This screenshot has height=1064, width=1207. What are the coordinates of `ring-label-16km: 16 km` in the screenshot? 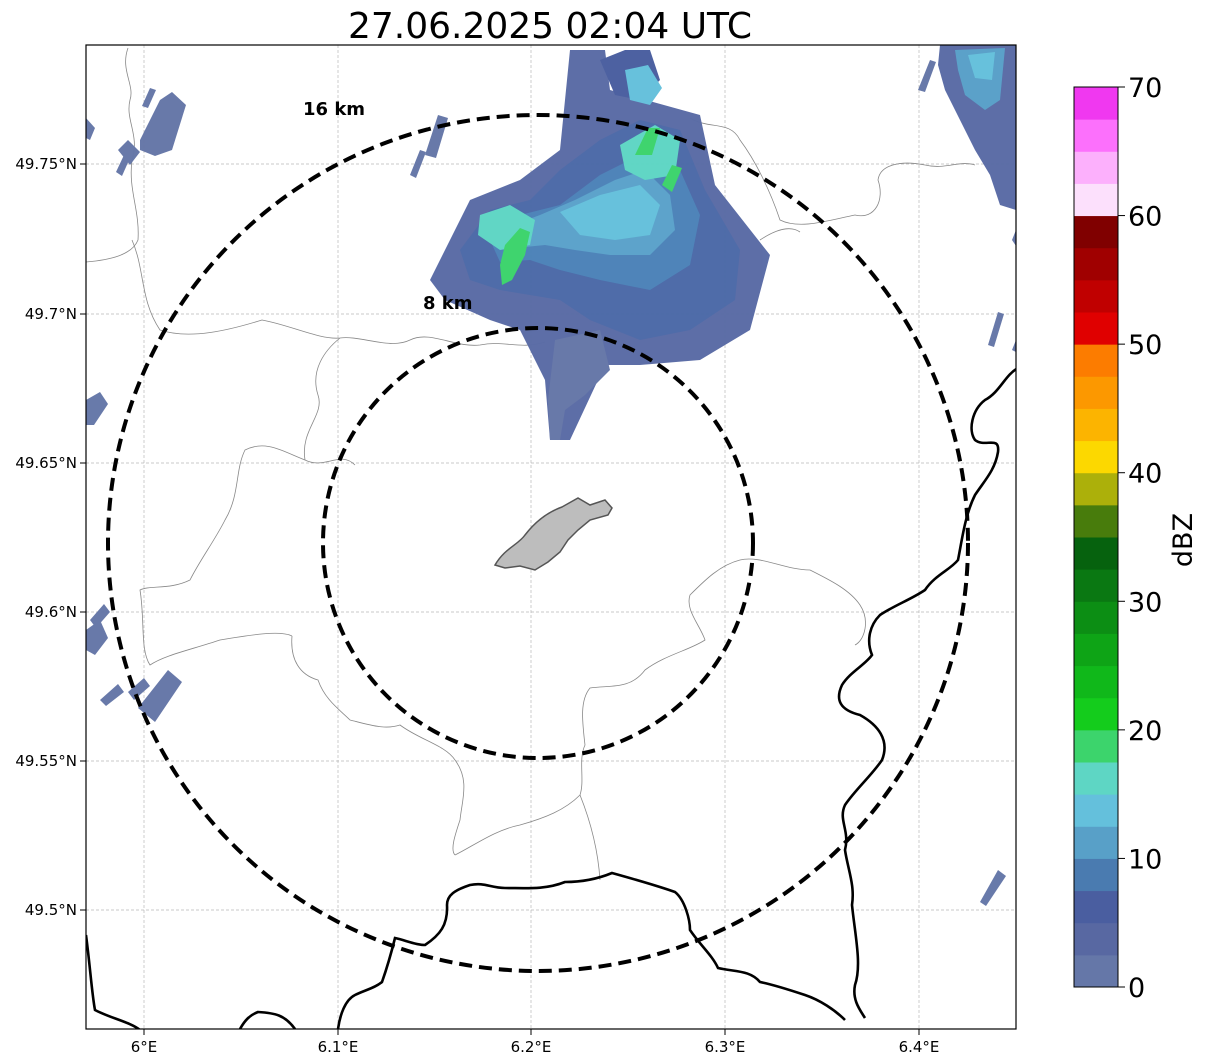 It's located at (334, 109).